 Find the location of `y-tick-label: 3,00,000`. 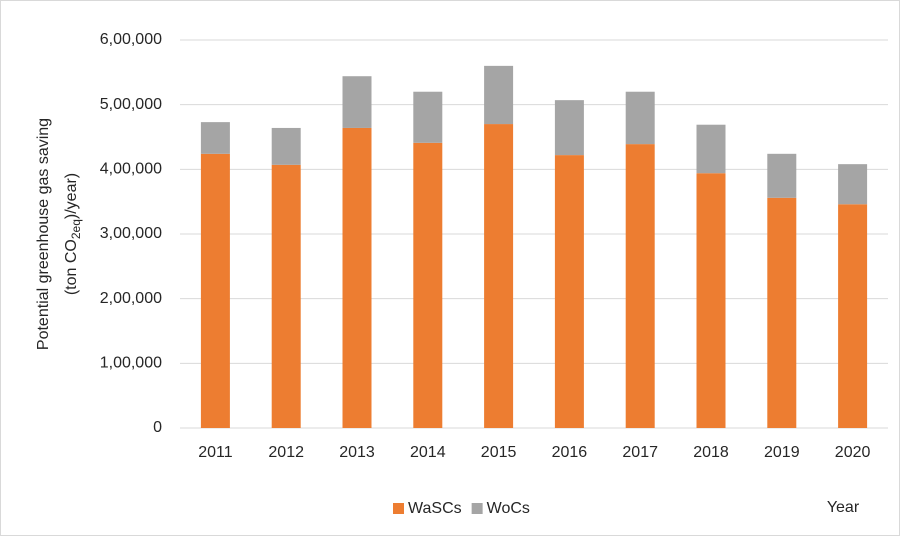

y-tick-label: 3,00,000 is located at coordinates (131, 233).